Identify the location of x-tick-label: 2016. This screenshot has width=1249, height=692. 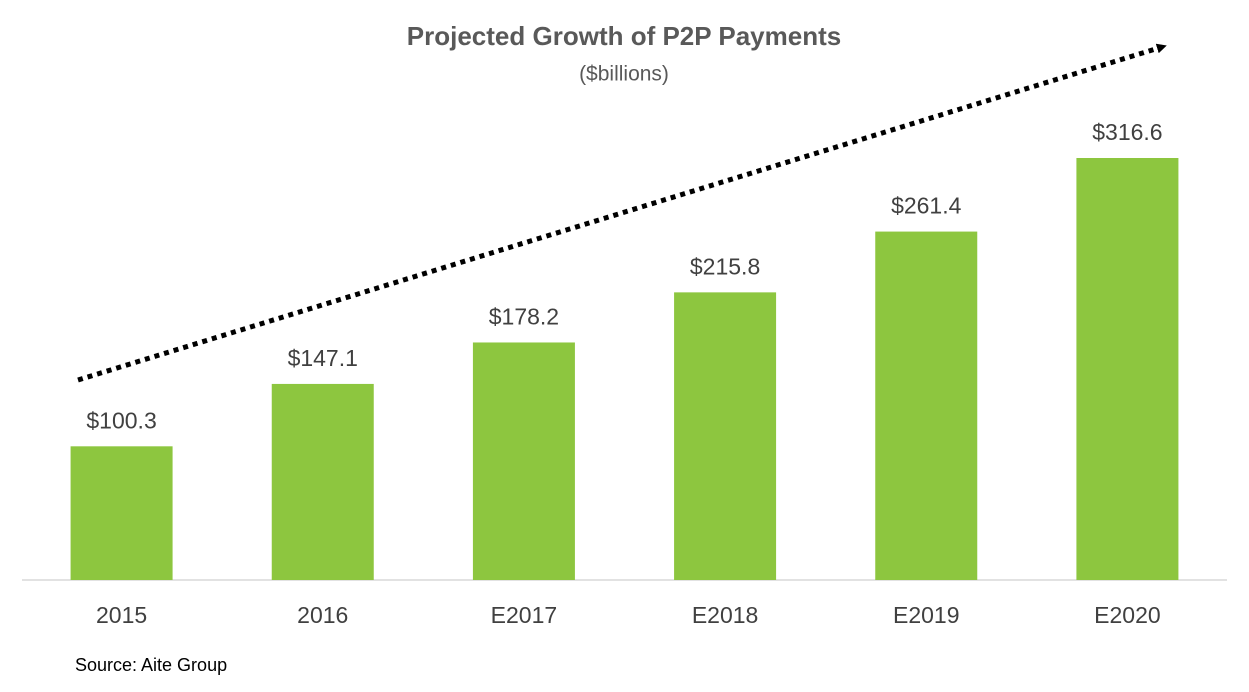
(322, 615).